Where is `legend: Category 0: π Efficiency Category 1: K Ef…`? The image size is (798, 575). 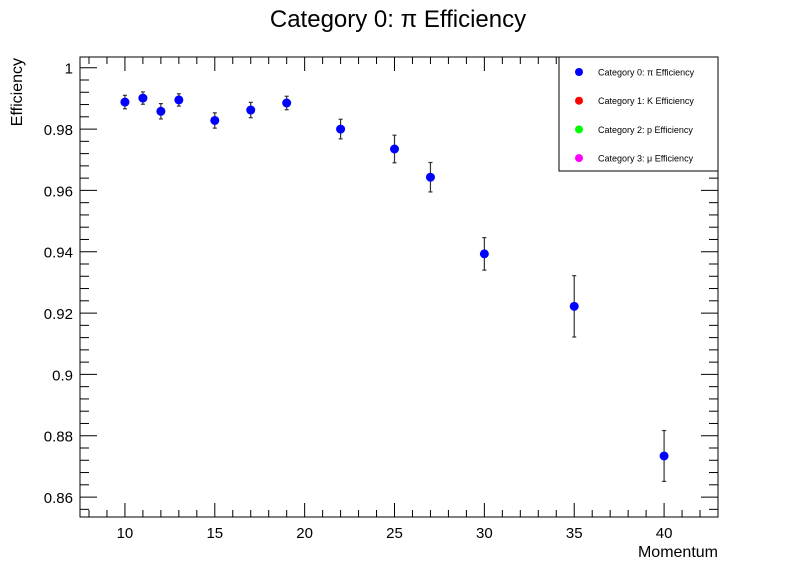 legend: Category 0: π Efficiency Category 1: K Ef… is located at coordinates (638, 114).